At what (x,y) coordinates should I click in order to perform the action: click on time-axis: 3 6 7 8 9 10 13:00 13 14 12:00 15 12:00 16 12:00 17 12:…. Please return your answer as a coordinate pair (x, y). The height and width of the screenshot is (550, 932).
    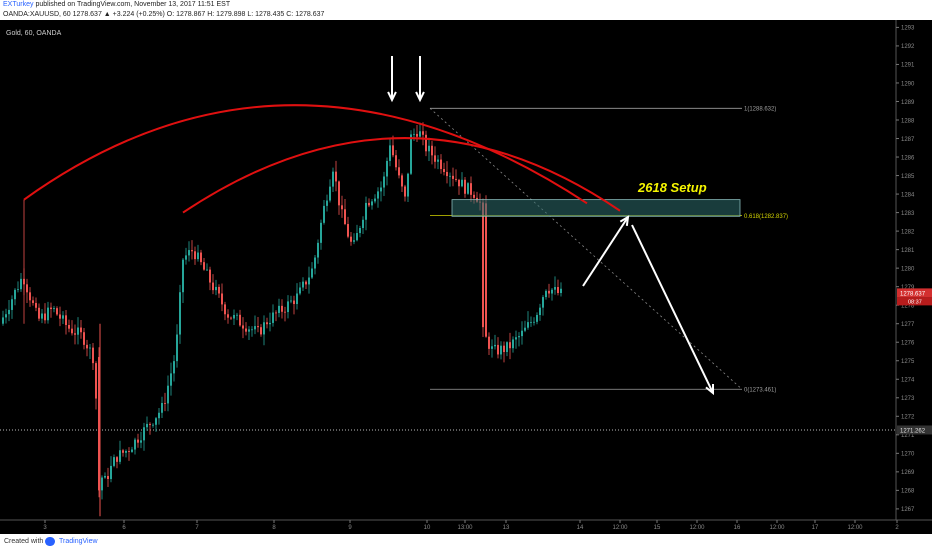
    Looking at the image, I should click on (466, 525).